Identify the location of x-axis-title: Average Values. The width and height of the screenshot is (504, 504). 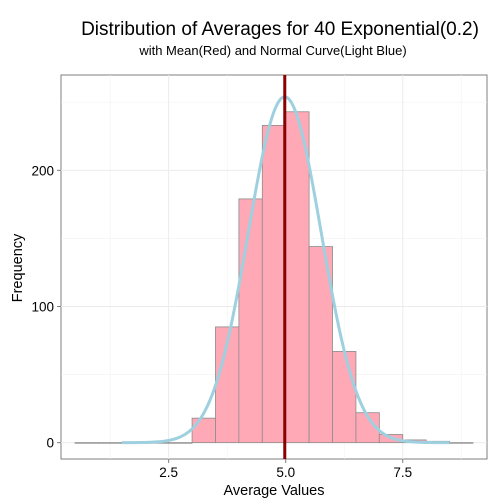
(273, 491).